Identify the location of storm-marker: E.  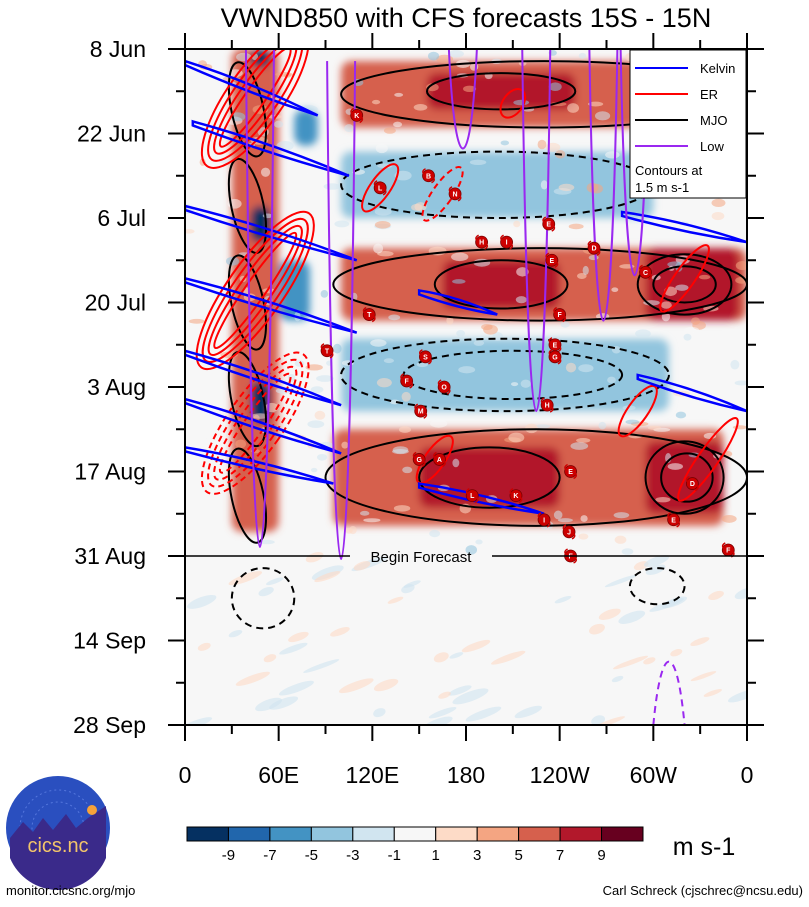
(552, 260).